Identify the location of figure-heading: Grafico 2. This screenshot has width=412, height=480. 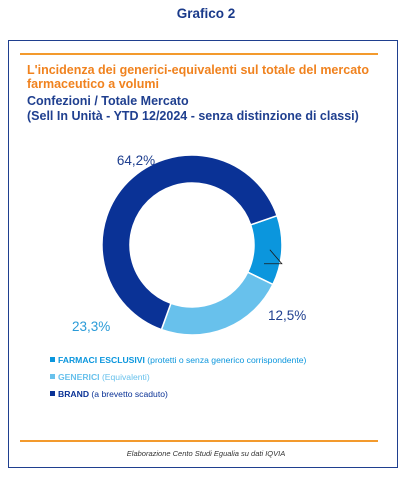
(206, 13).